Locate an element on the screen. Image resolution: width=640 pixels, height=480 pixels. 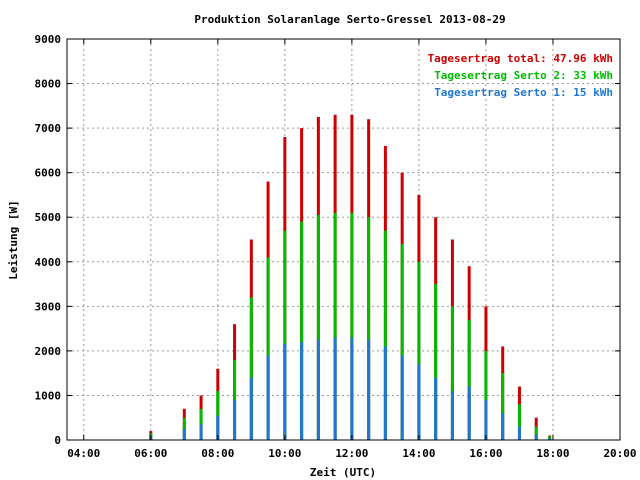
x-tick-label: 14:00 is located at coordinates (418, 453).